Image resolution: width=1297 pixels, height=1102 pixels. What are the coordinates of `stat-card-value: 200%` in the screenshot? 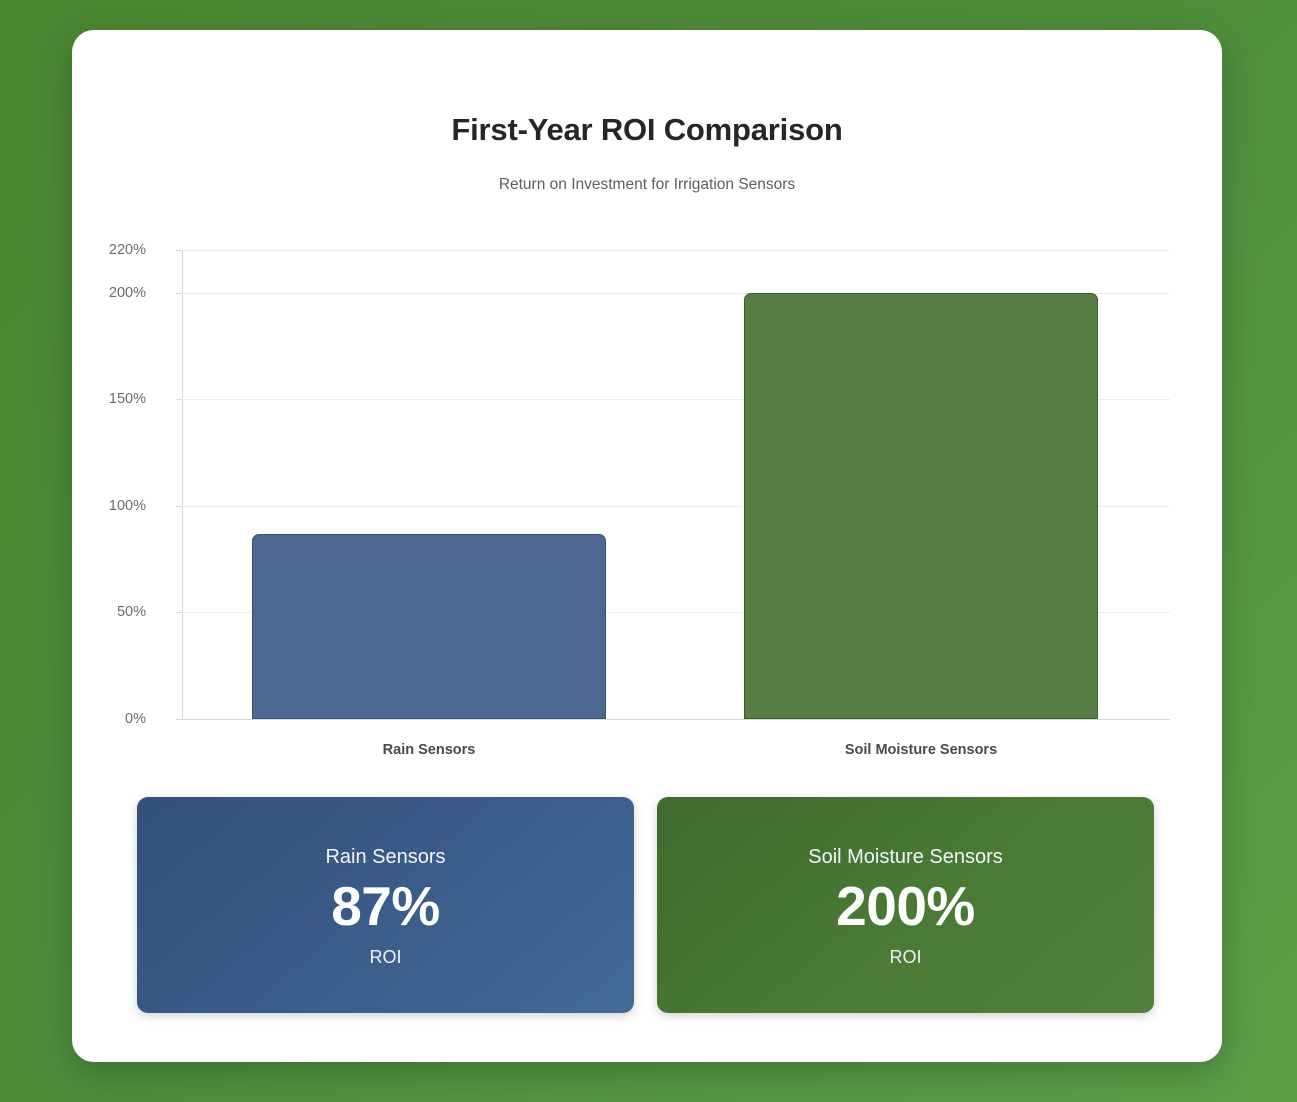 It's located at (905, 906).